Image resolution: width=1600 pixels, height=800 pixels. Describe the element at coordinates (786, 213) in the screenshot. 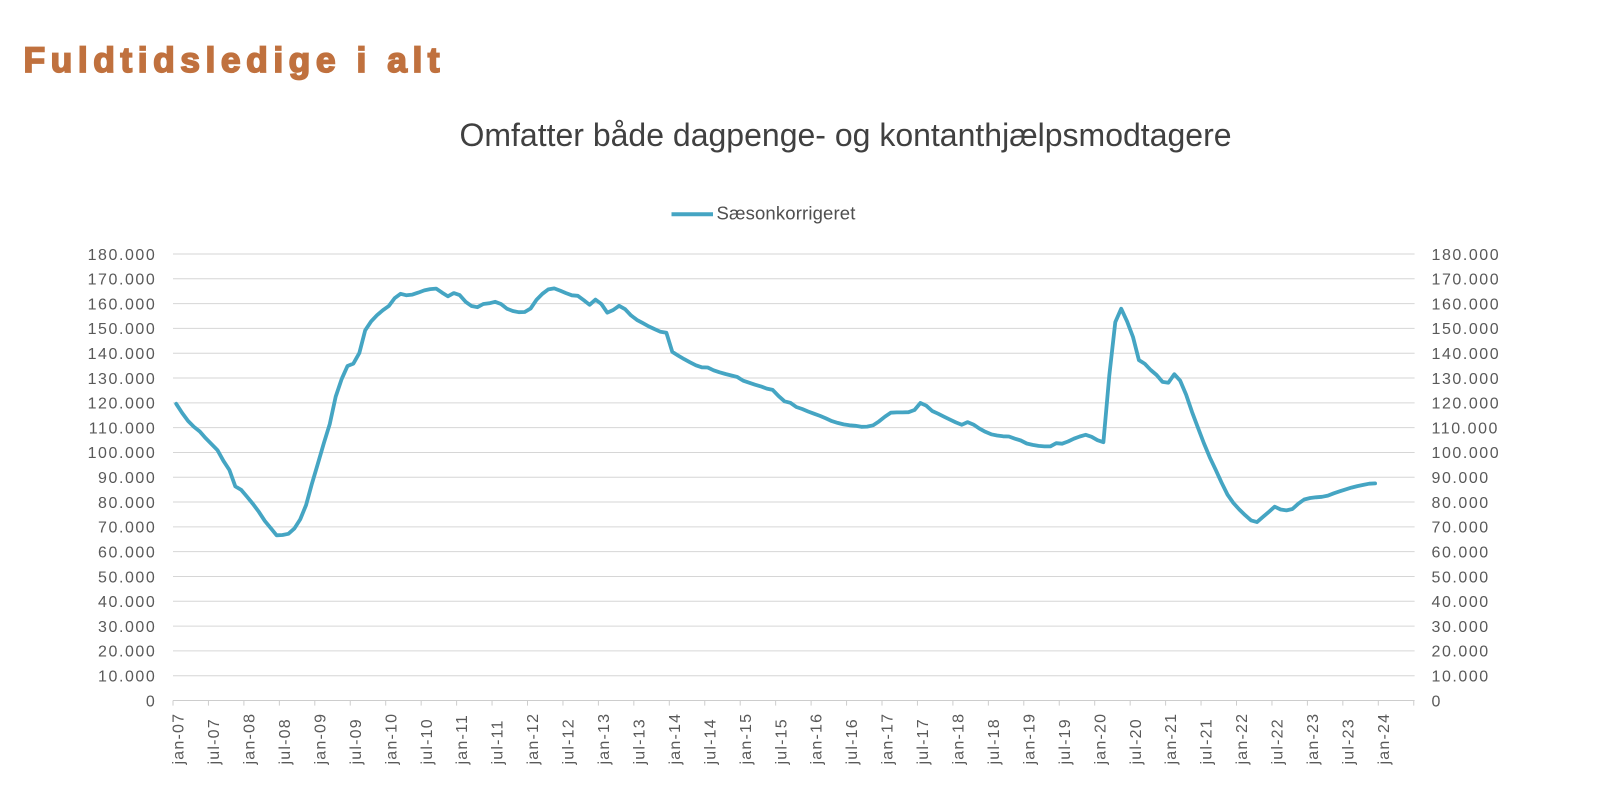

I see `svg-text: Sæsonkorrigeret` at that location.